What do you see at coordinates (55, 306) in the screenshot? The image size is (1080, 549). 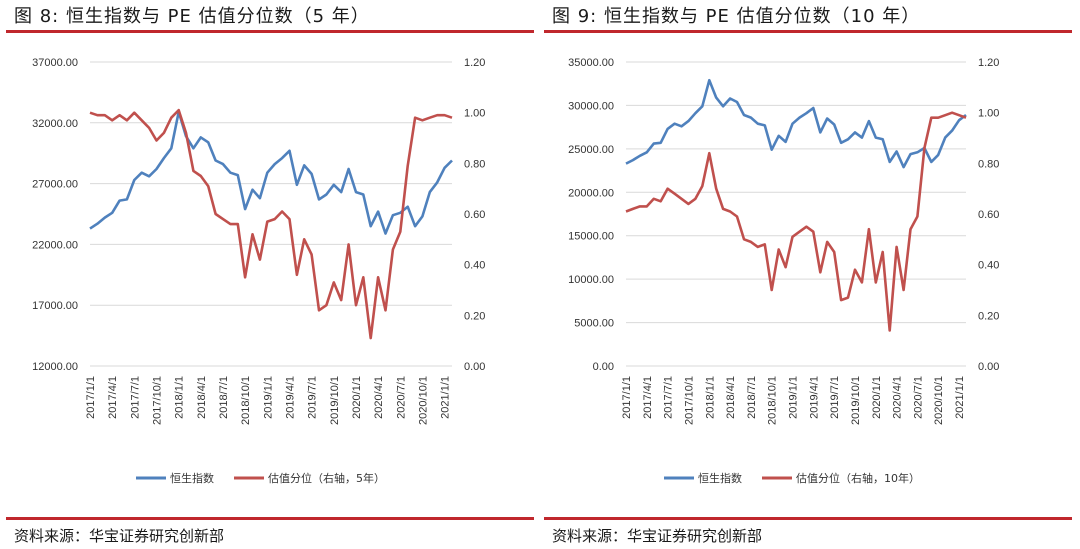 I see `y-left-tick-label: 17000.00` at bounding box center [55, 306].